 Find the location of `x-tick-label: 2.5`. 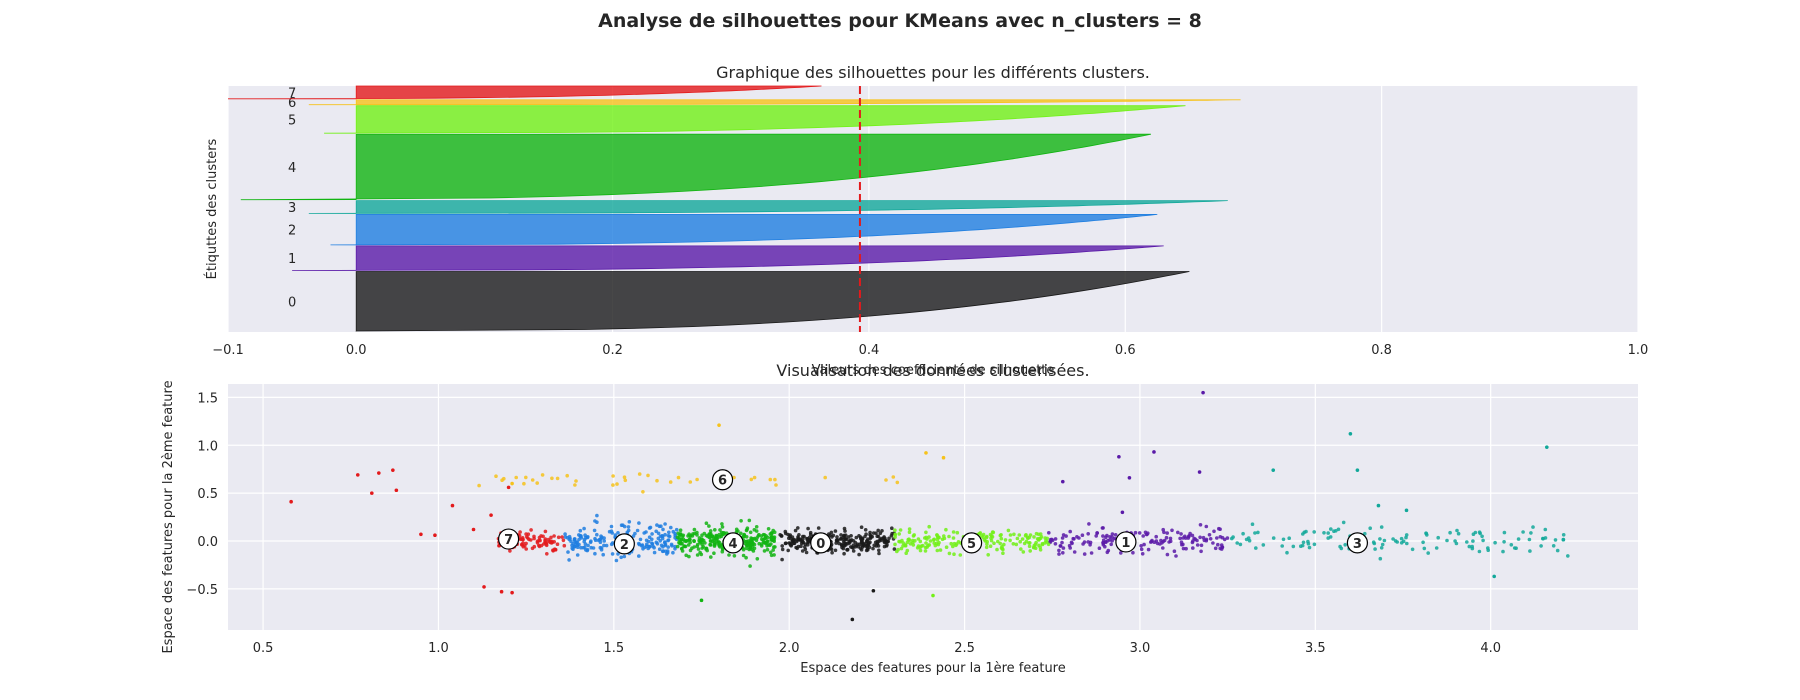

x-tick-label: 2.5 is located at coordinates (964, 648).